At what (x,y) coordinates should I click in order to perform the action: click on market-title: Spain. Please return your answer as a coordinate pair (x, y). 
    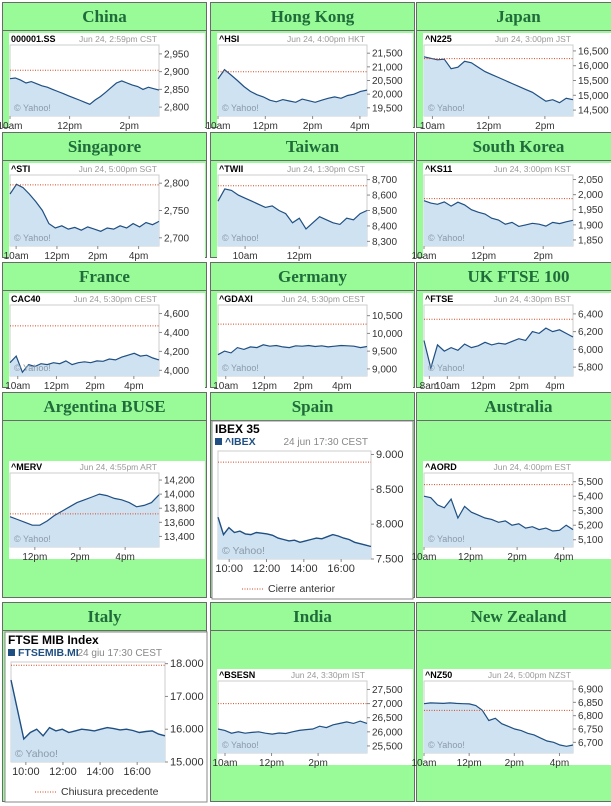
    Looking at the image, I should click on (312, 407).